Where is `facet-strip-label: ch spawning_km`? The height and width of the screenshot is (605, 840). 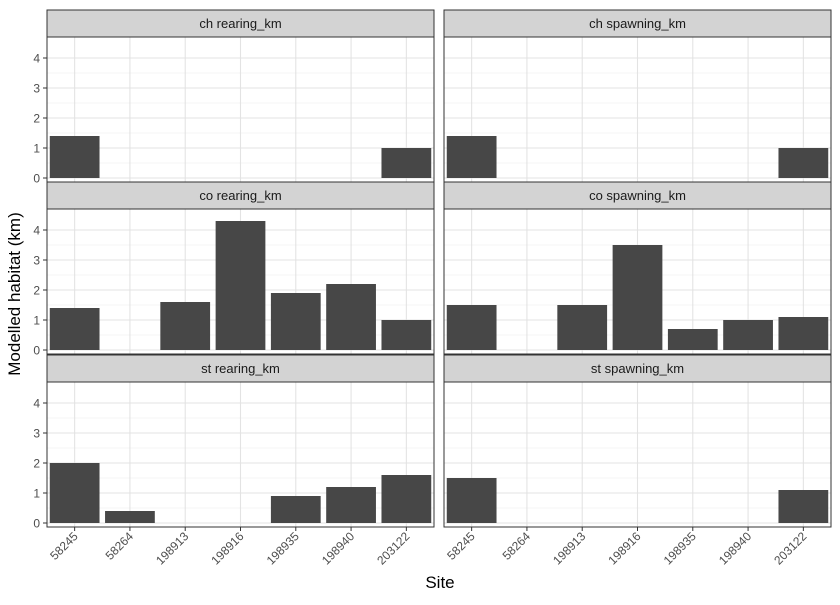
facet-strip-label: ch spawning_km is located at coordinates (637, 23).